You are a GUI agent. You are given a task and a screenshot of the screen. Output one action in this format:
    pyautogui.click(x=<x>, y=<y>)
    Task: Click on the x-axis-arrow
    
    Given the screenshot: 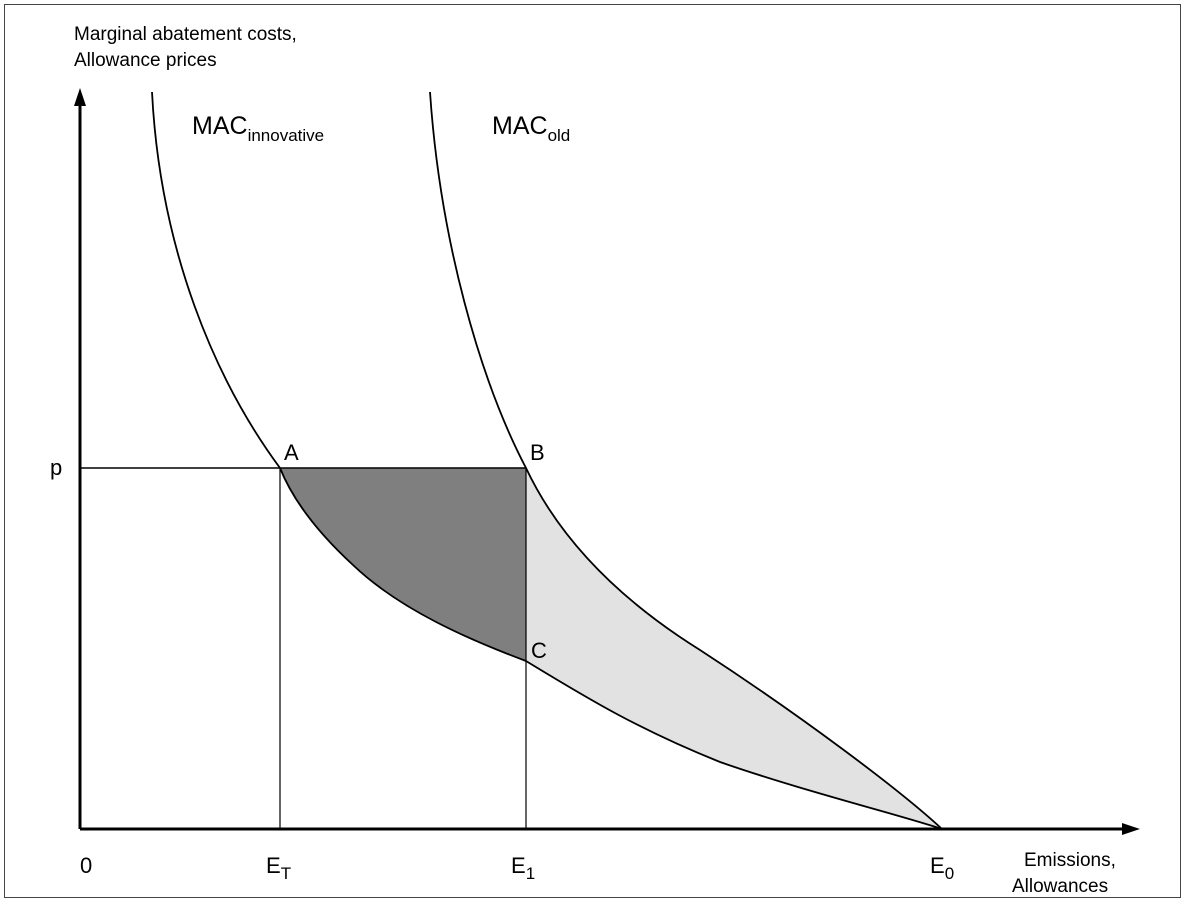 What is the action you would take?
    pyautogui.click(x=1131, y=829)
    